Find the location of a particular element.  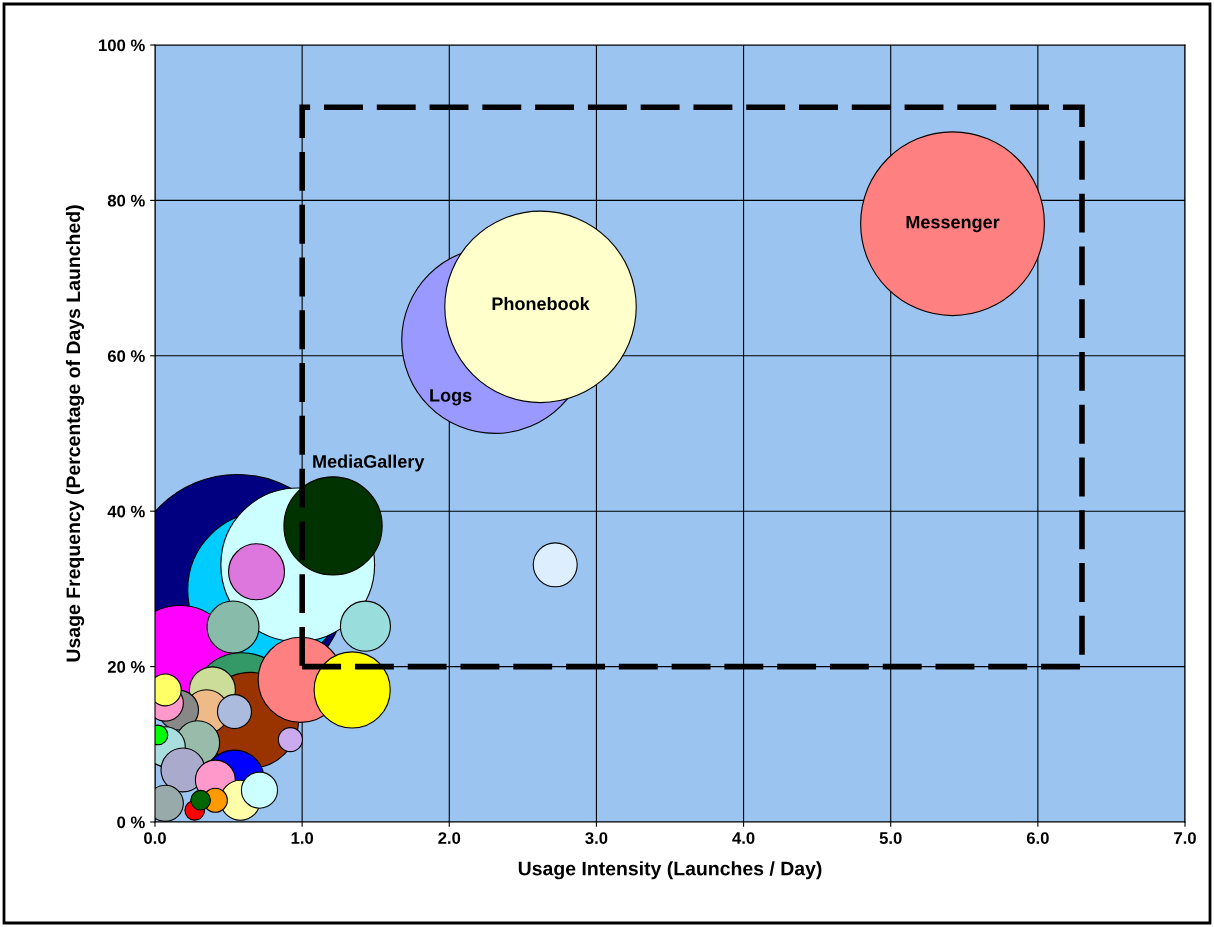

y-axis-title: Usage Frequency (Percentage of Days Launched) is located at coordinates (75, 433).